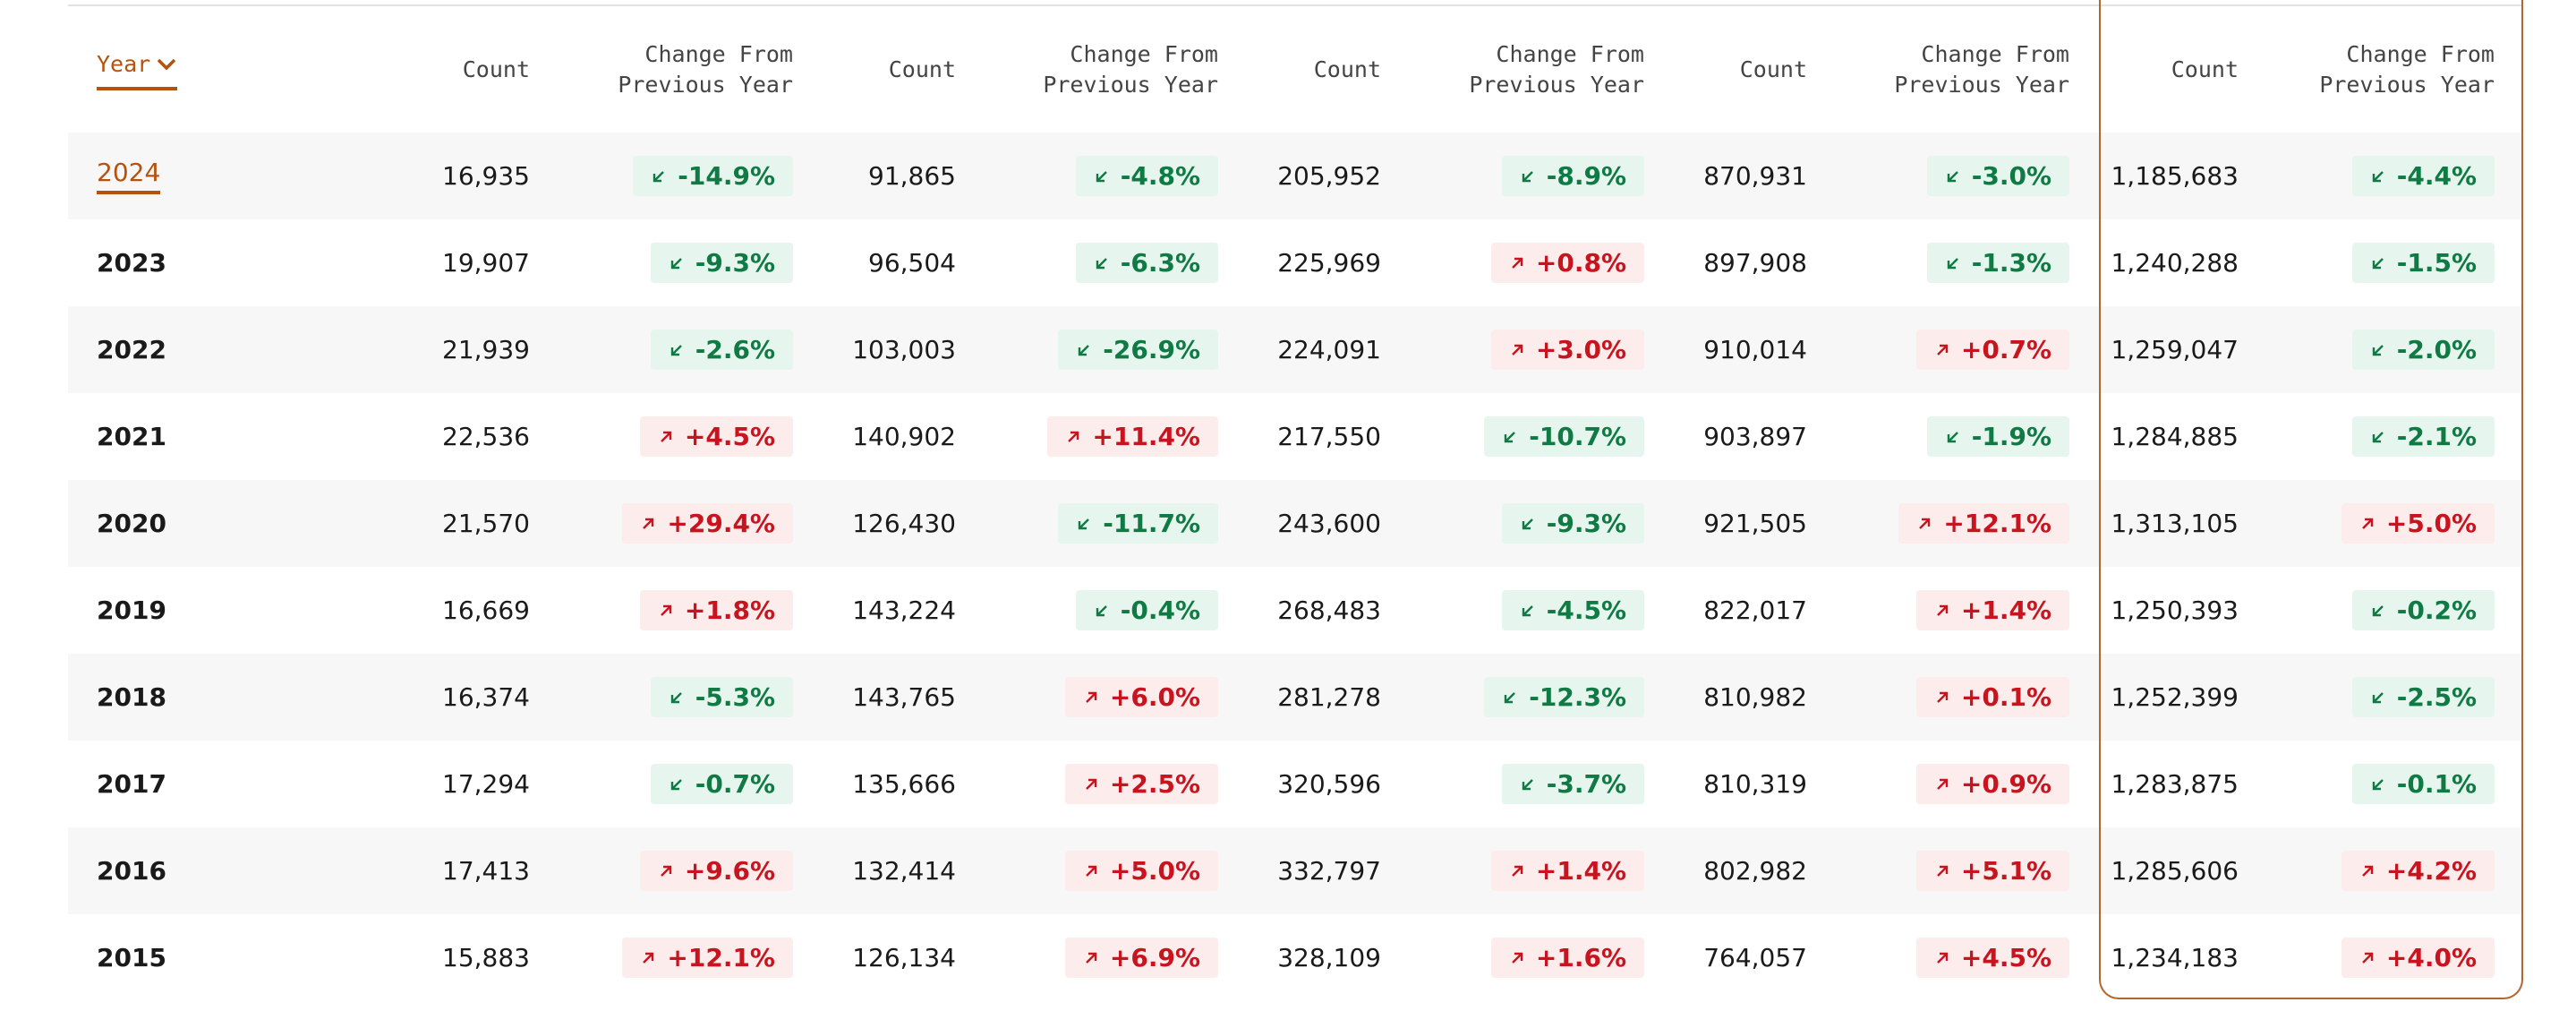 This screenshot has height=1028, width=2576. Describe the element at coordinates (168, 610) in the screenshot. I see `year-cell: 2019` at that location.